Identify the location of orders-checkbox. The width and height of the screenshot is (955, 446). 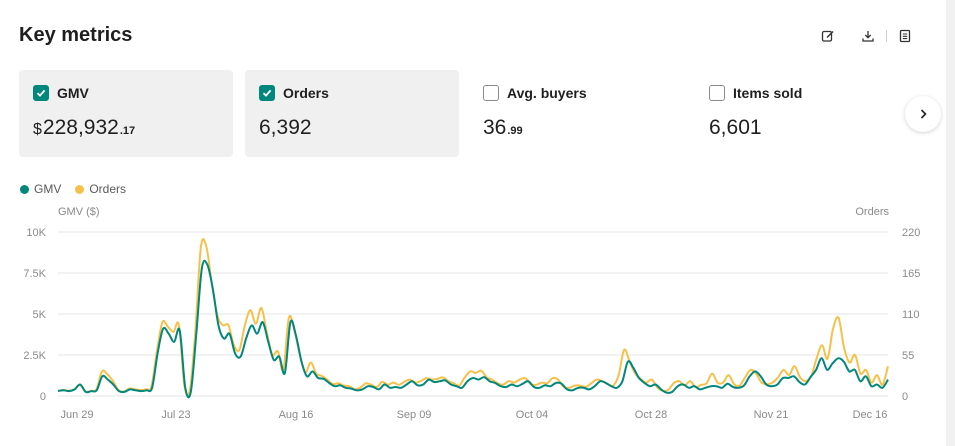
(267, 93).